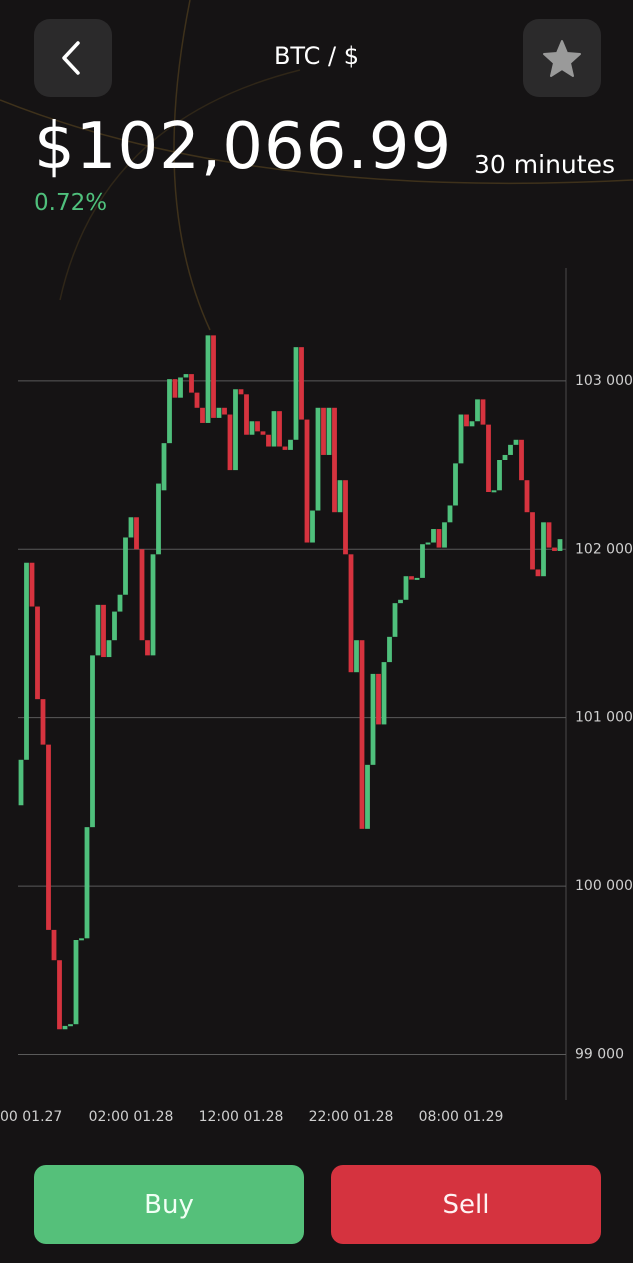 The image size is (633, 1263). I want to click on back-icon, so click(71, 58).